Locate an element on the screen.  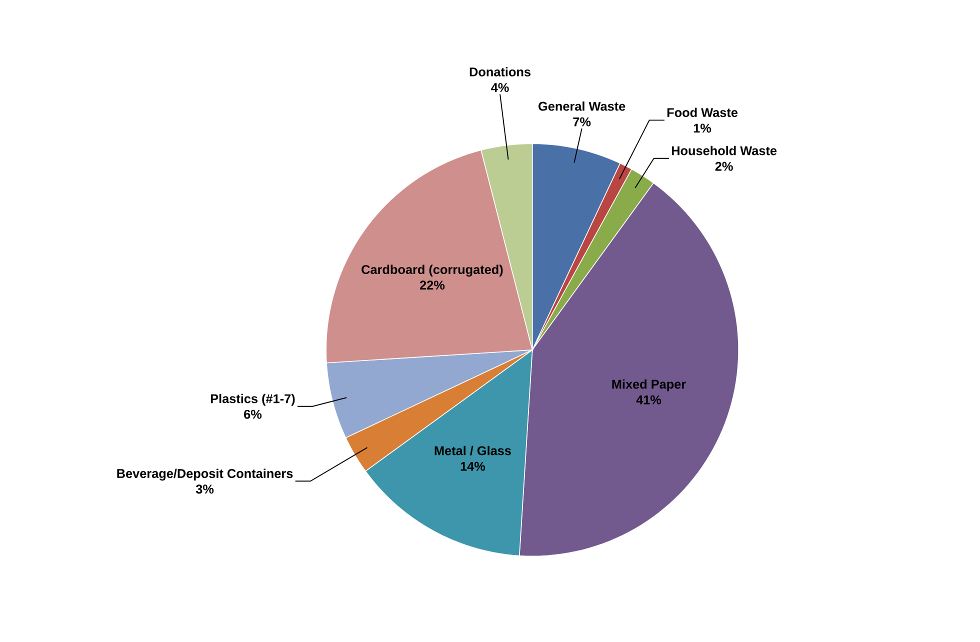
data-label: 1% is located at coordinates (703, 128).